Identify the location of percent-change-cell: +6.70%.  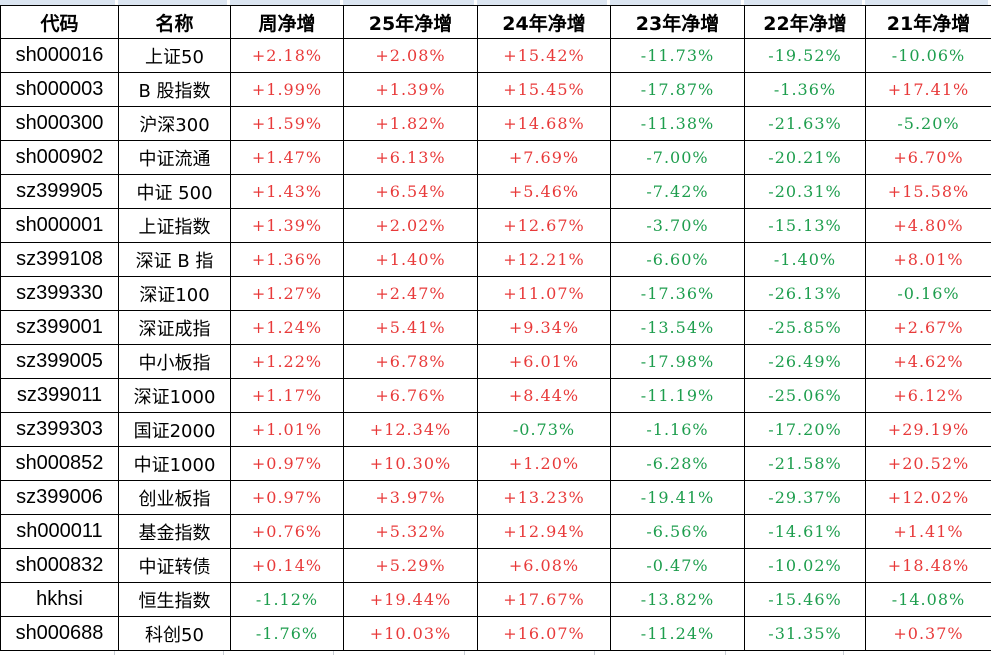
(928, 157).